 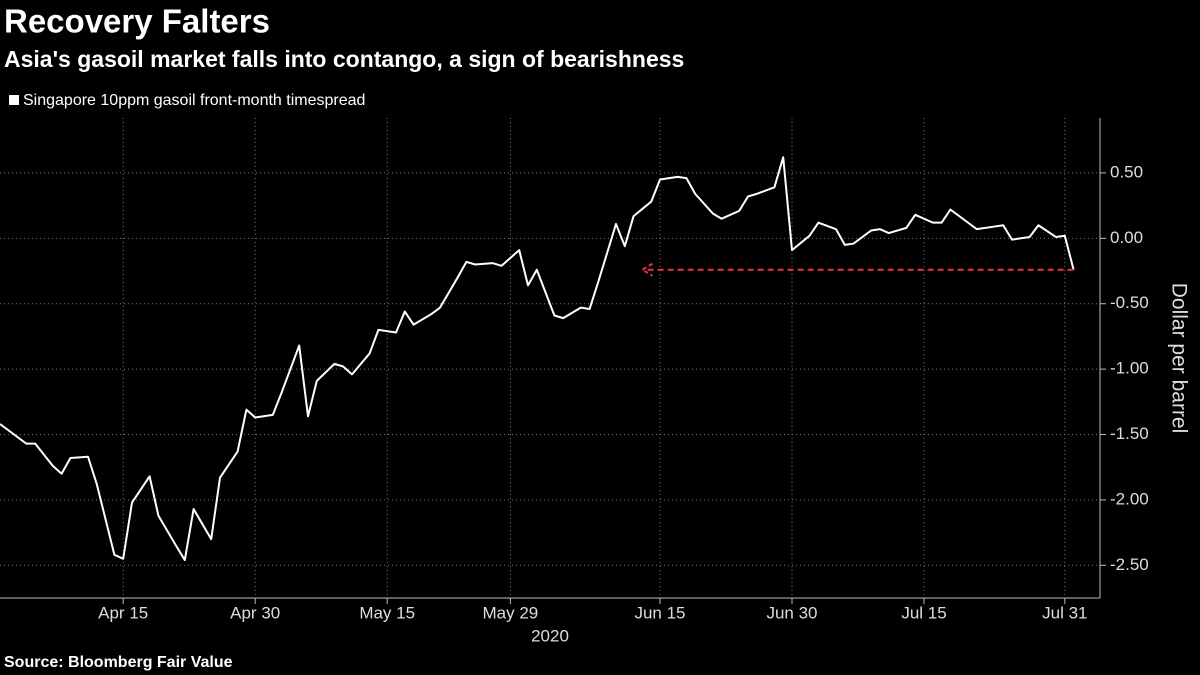 I want to click on x-tick-label: Jun 30, so click(x=791, y=612).